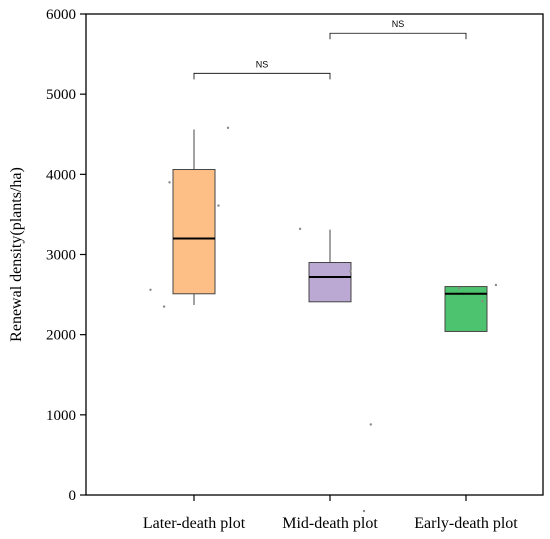 The image size is (550, 539). I want to click on y-tick-label: 2000, so click(61, 336).